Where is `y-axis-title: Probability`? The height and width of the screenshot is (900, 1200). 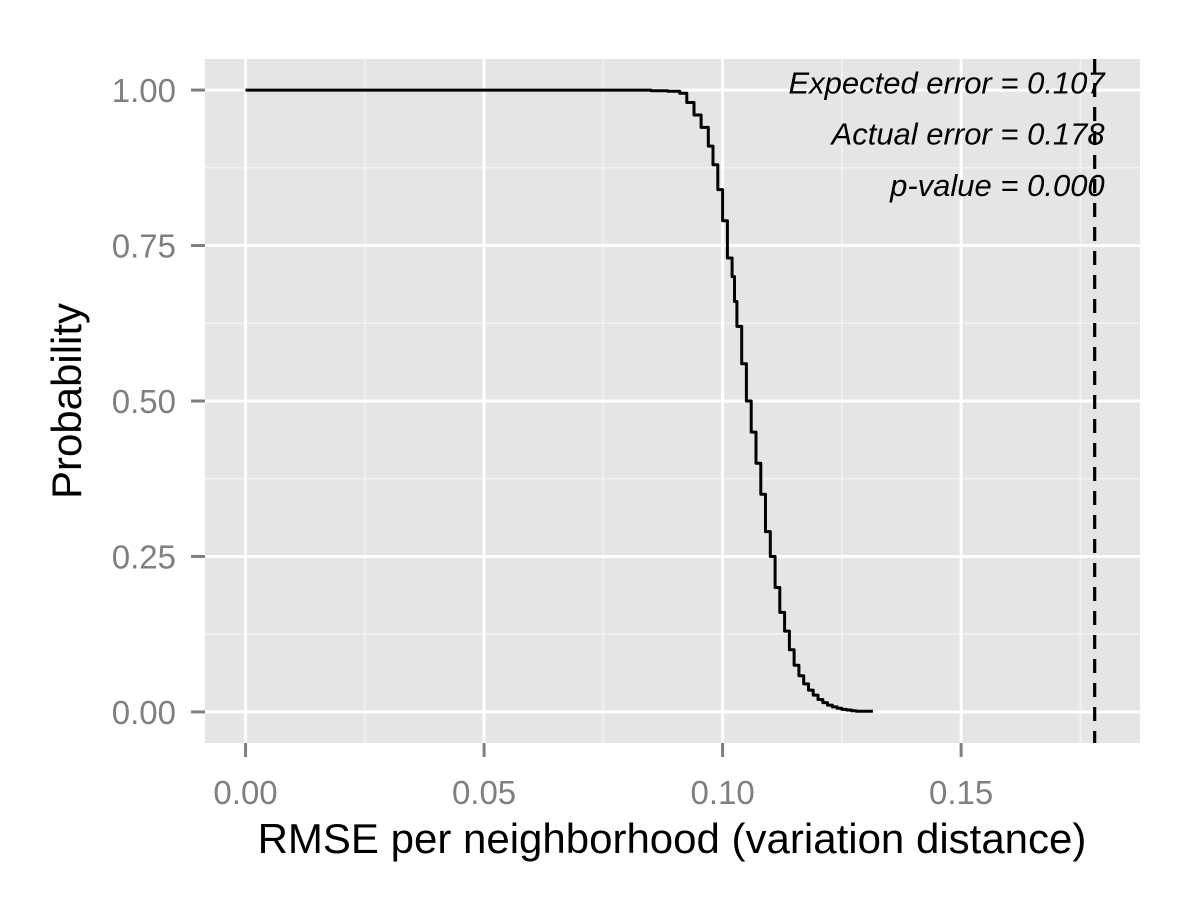
y-axis-title: Probability is located at coordinates (66, 401).